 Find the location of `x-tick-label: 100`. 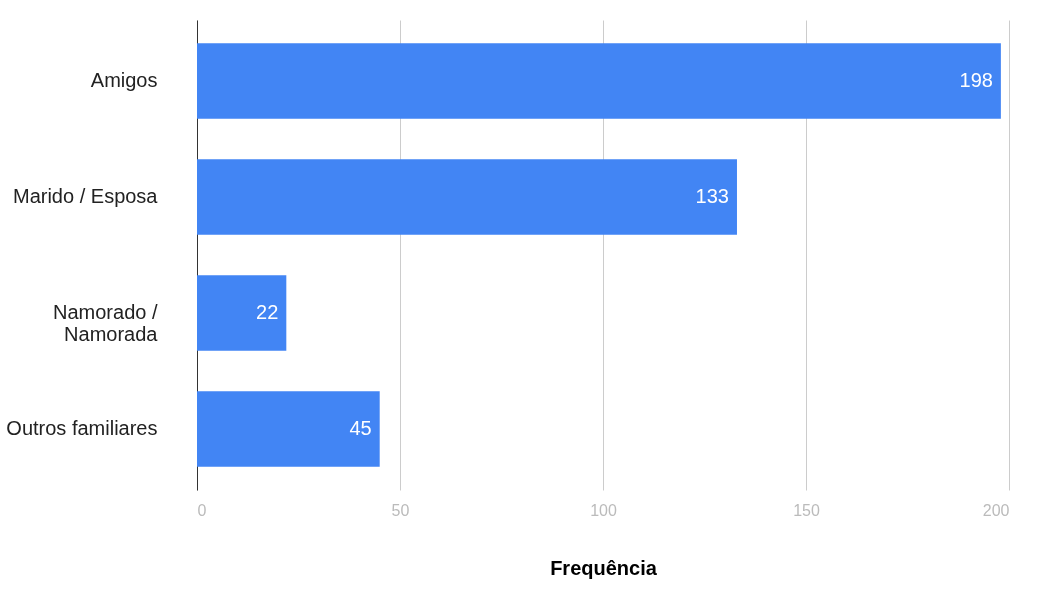

x-tick-label: 100 is located at coordinates (603, 510).